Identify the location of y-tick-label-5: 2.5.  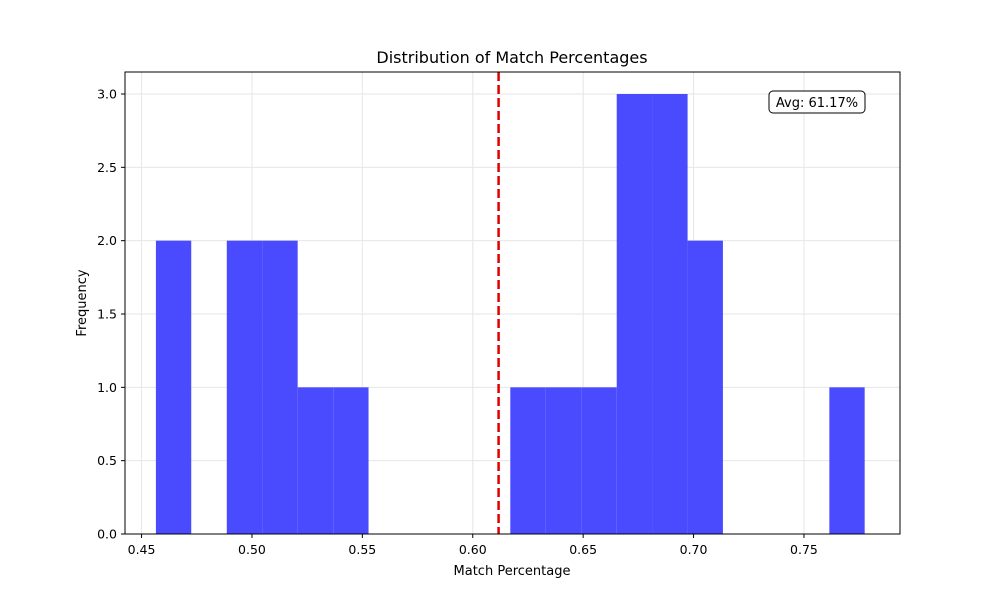
(107, 167).